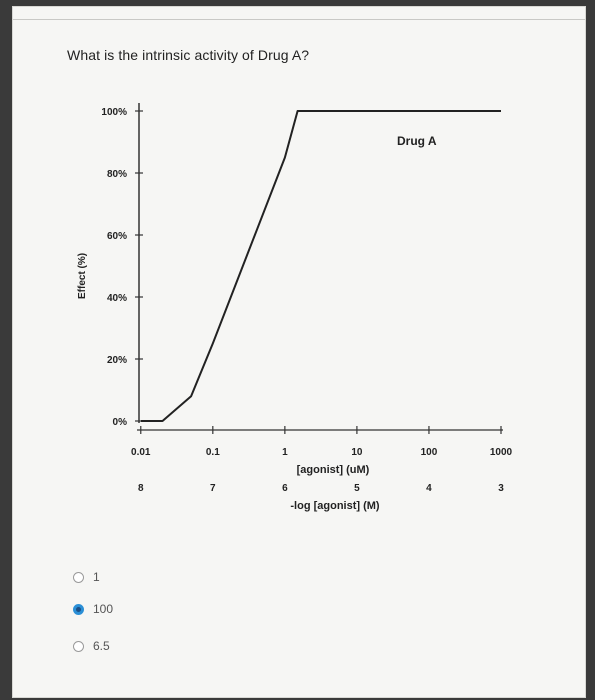 Image resolution: width=595 pixels, height=700 pixels. Describe the element at coordinates (501, 488) in the screenshot. I see `x2-tick-label: 3` at that location.